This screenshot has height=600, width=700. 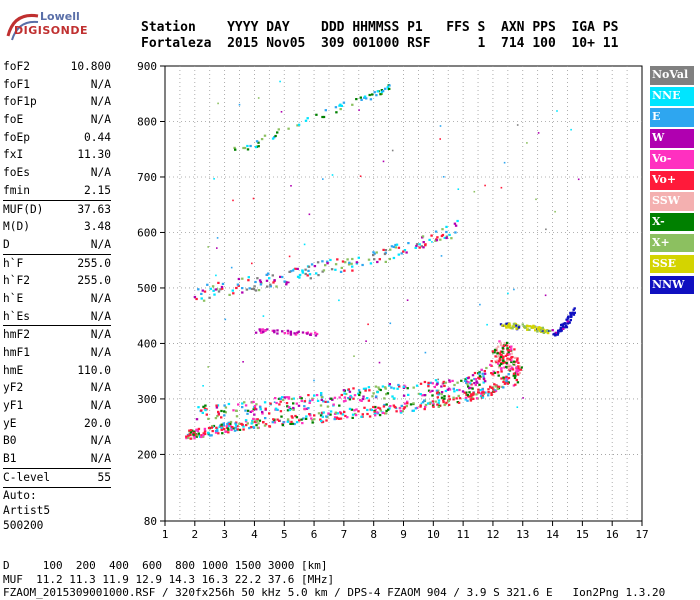 I want to click on param-label: MUF(D), so click(x=23, y=209).